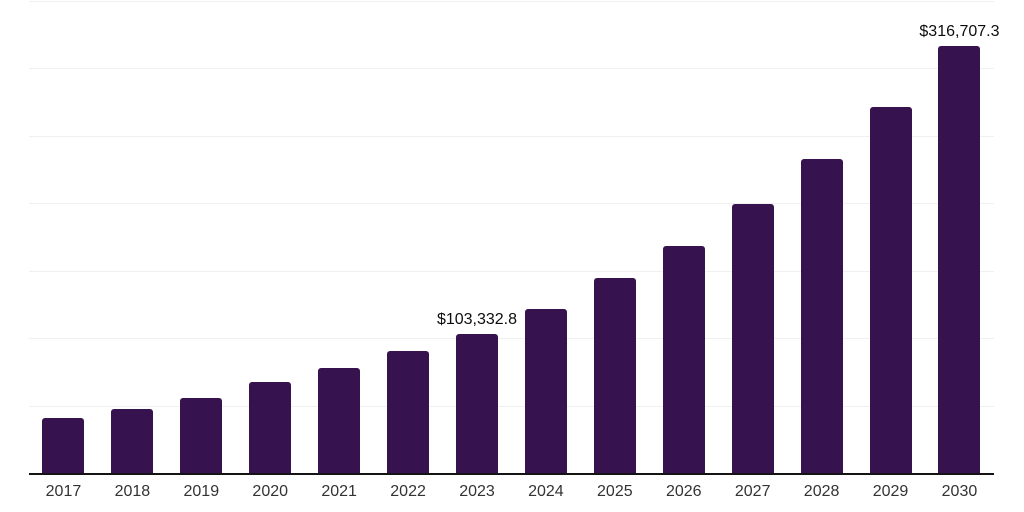  What do you see at coordinates (683, 359) in the screenshot?
I see `bar-2026` at bounding box center [683, 359].